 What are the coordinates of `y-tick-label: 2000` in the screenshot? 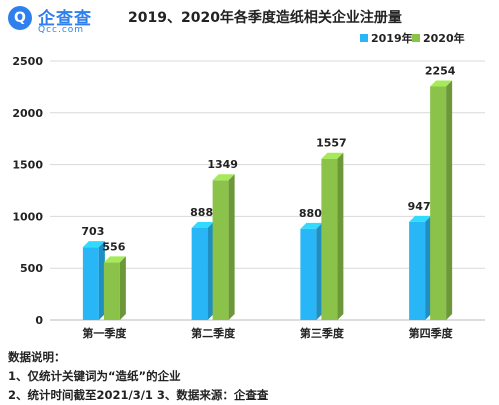 It's located at (27, 113).